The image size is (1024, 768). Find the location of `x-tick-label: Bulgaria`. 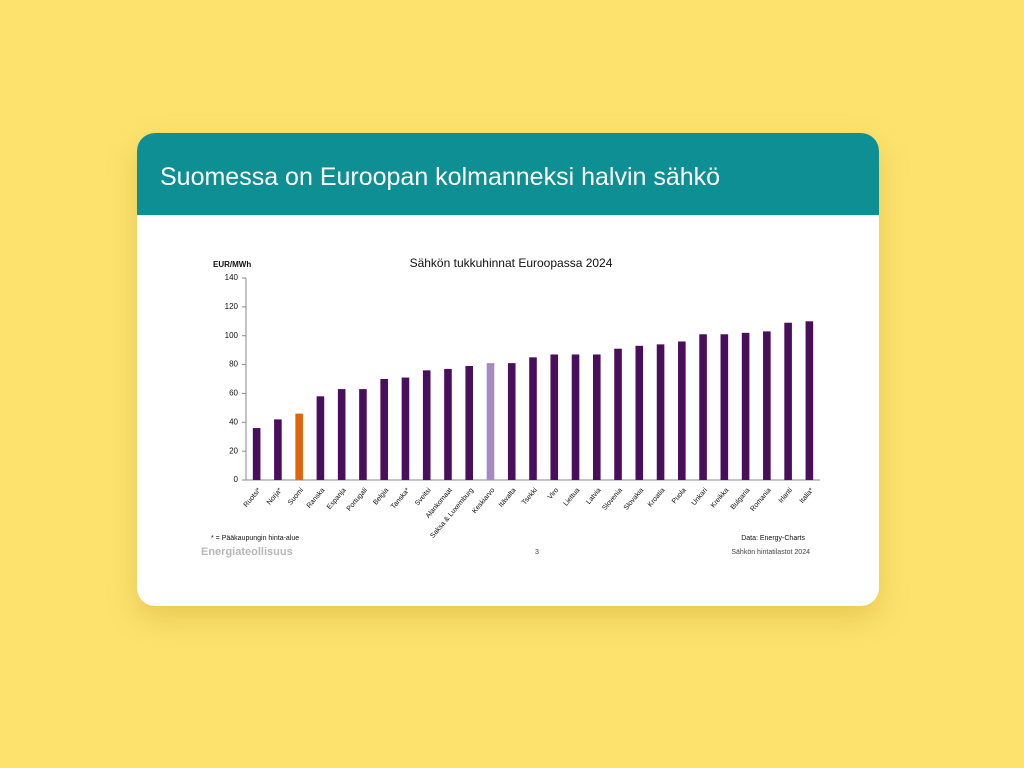

x-tick-label: Bulgaria is located at coordinates (741, 499).